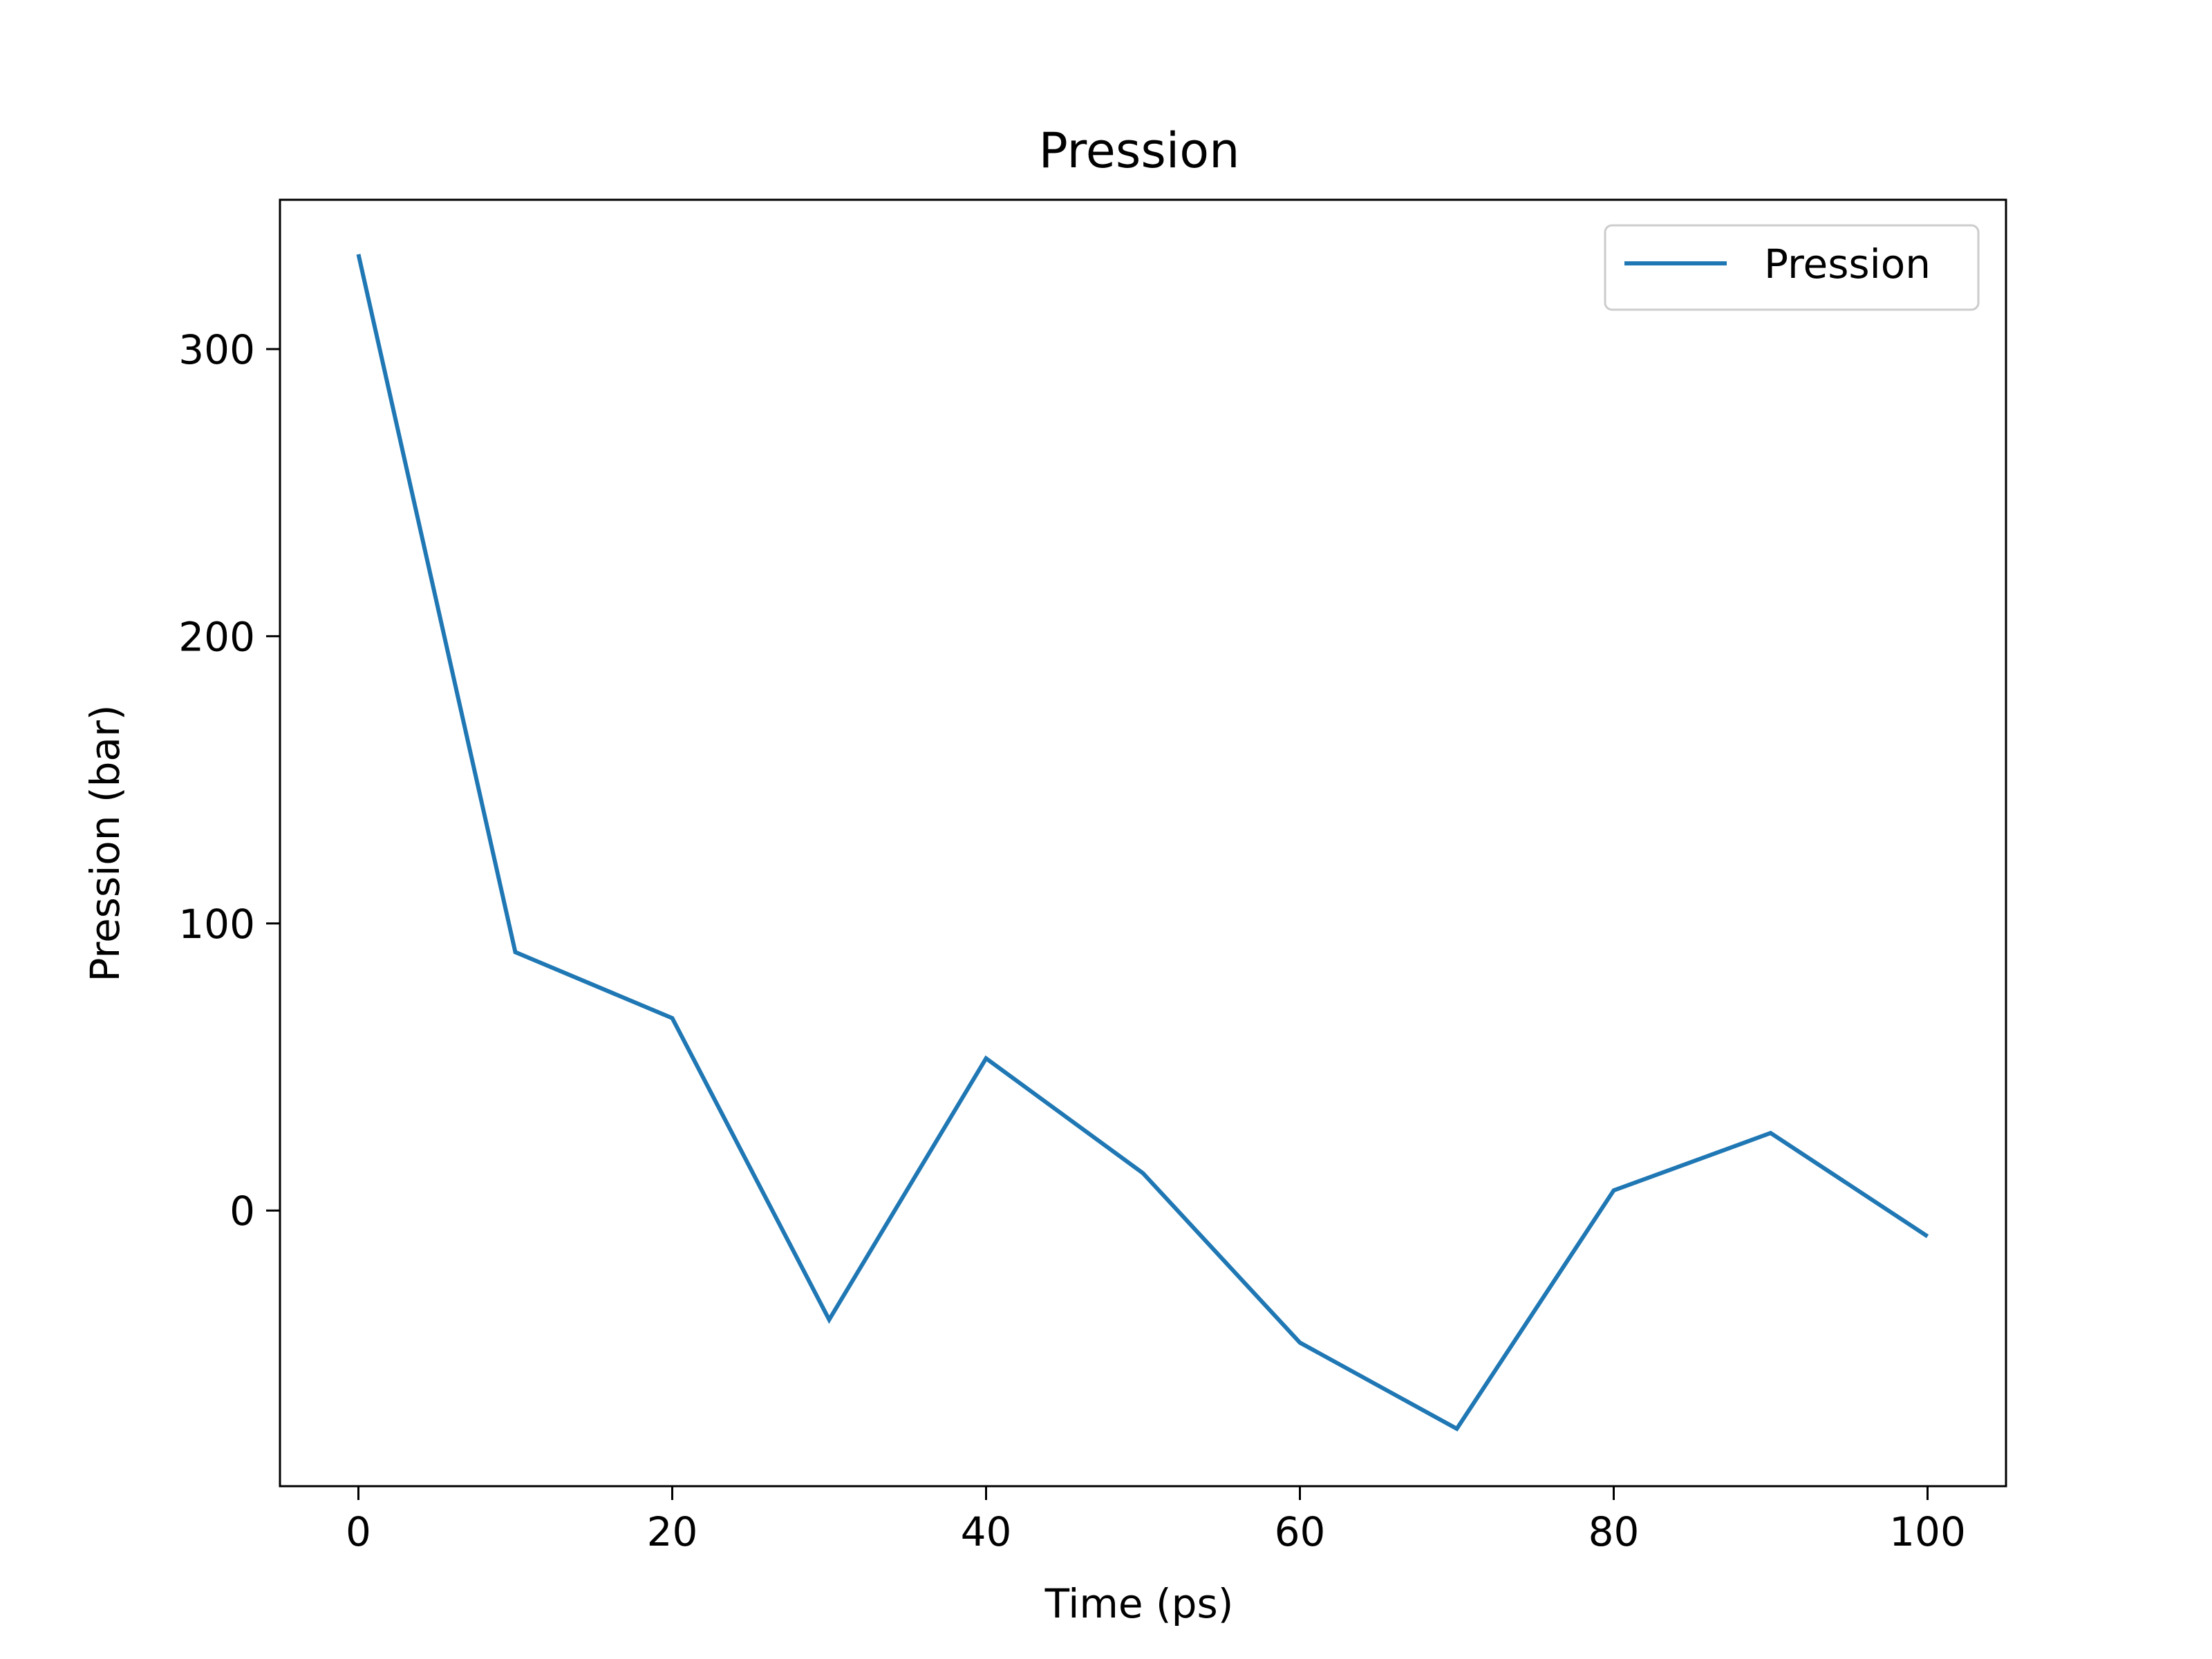  Describe the element at coordinates (229, 780) in the screenshot. I see `y-axis: 0 100 200 300` at that location.